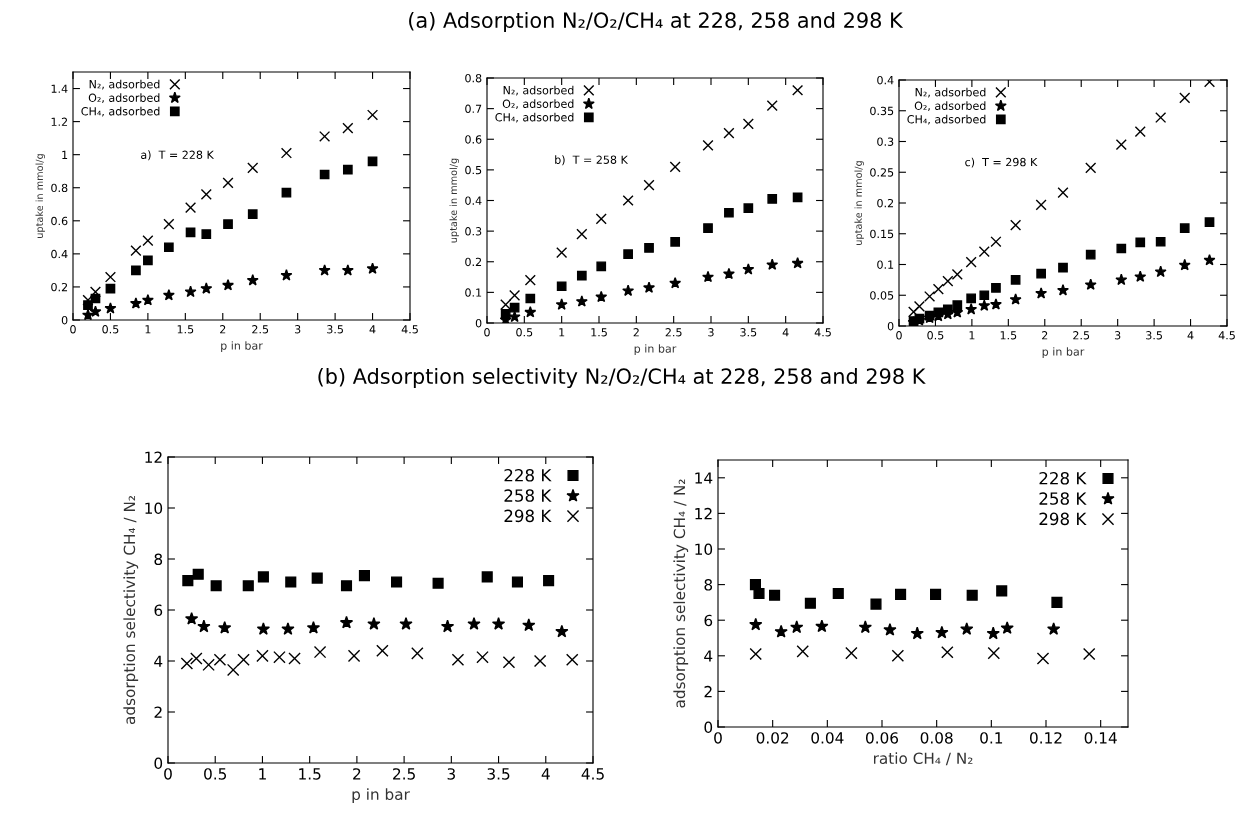 This screenshot has width=1242, height=827. I want to click on x-tick-label: 0.14, so click(1100, 738).